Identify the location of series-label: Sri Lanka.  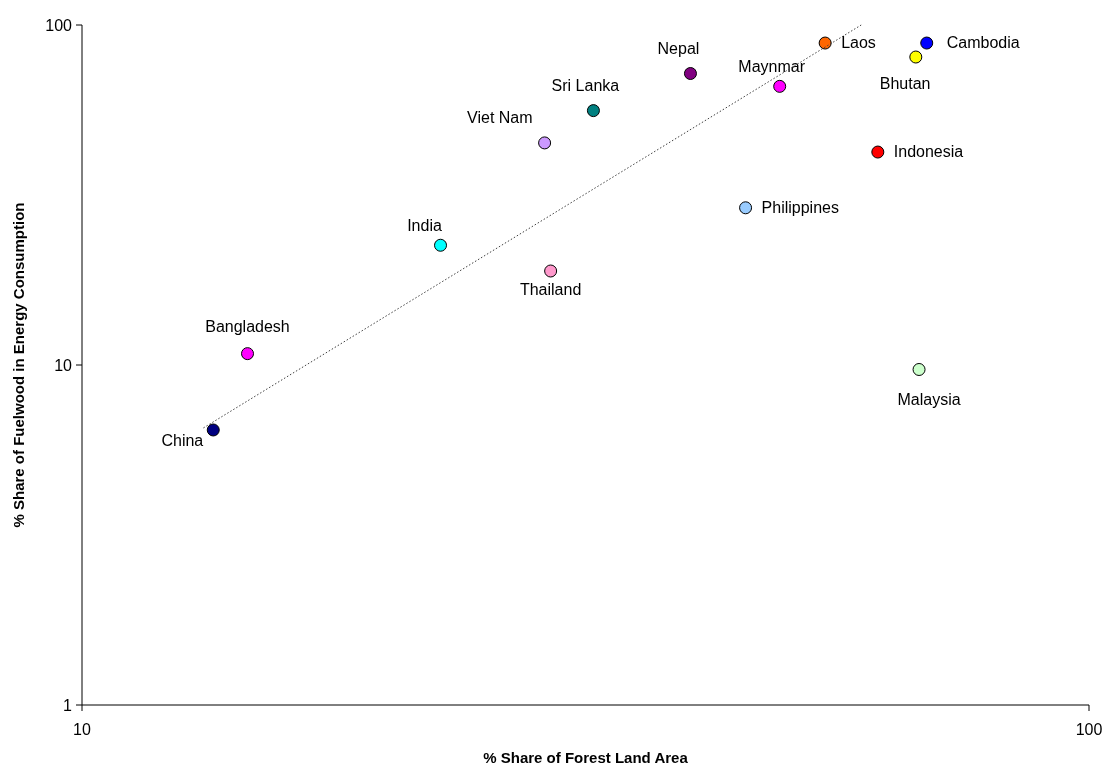
(585, 85).